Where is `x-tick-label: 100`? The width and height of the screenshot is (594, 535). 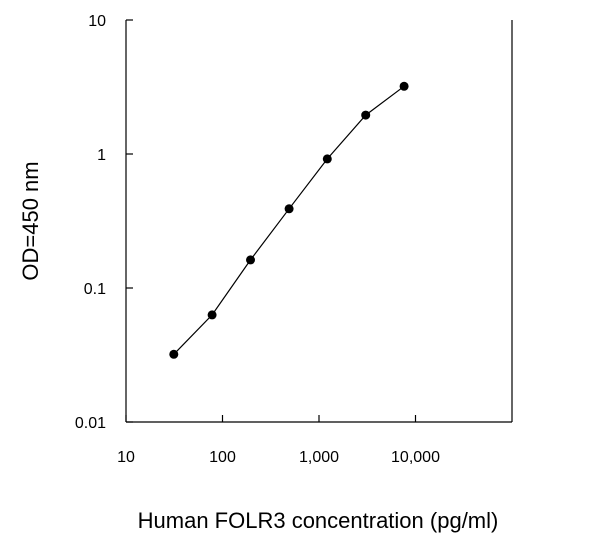 x-tick-label: 100 is located at coordinates (222, 457).